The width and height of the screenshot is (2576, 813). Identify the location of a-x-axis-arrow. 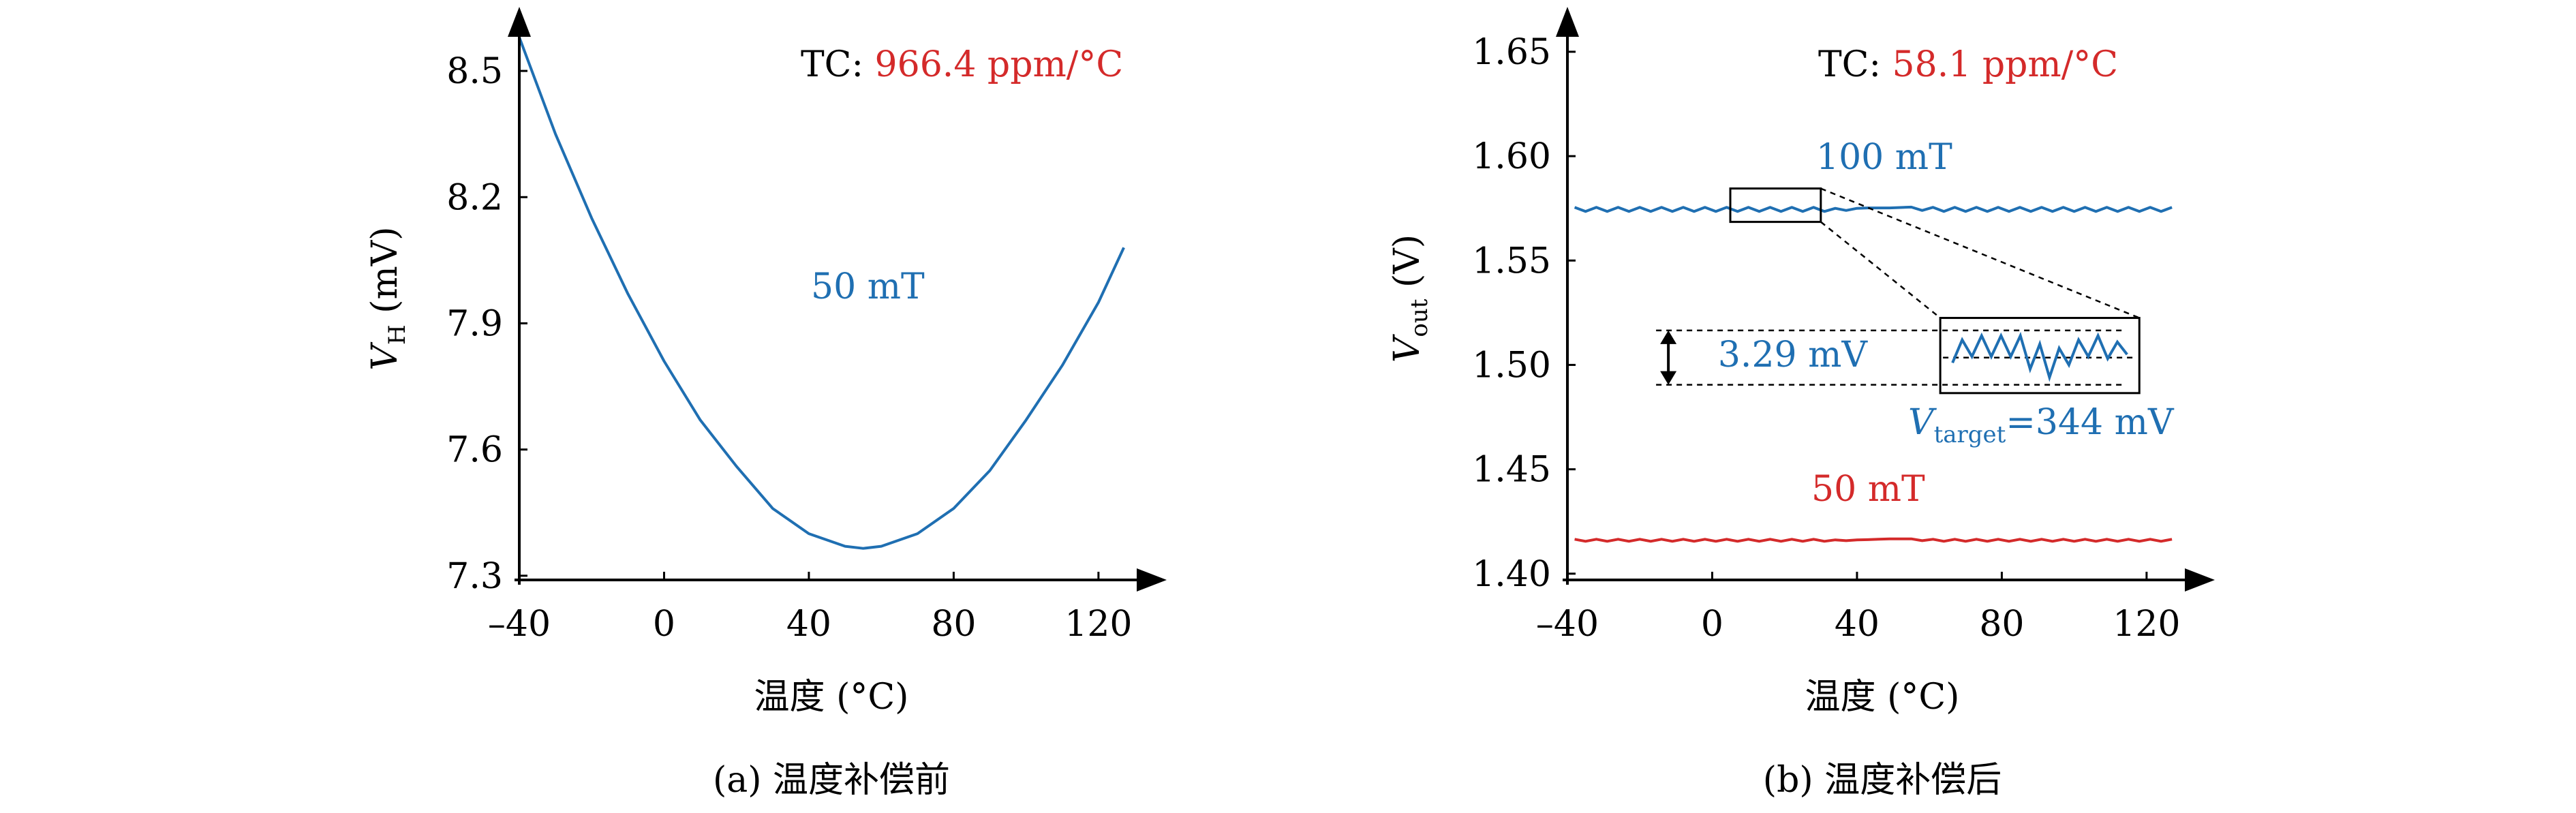
(1152, 580).